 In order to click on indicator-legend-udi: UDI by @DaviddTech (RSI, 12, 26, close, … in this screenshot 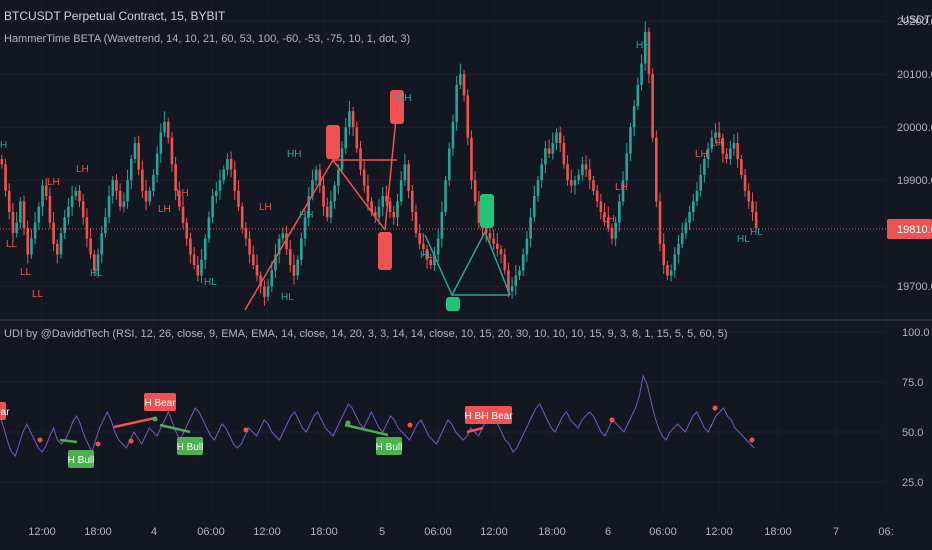, I will do `click(366, 334)`.